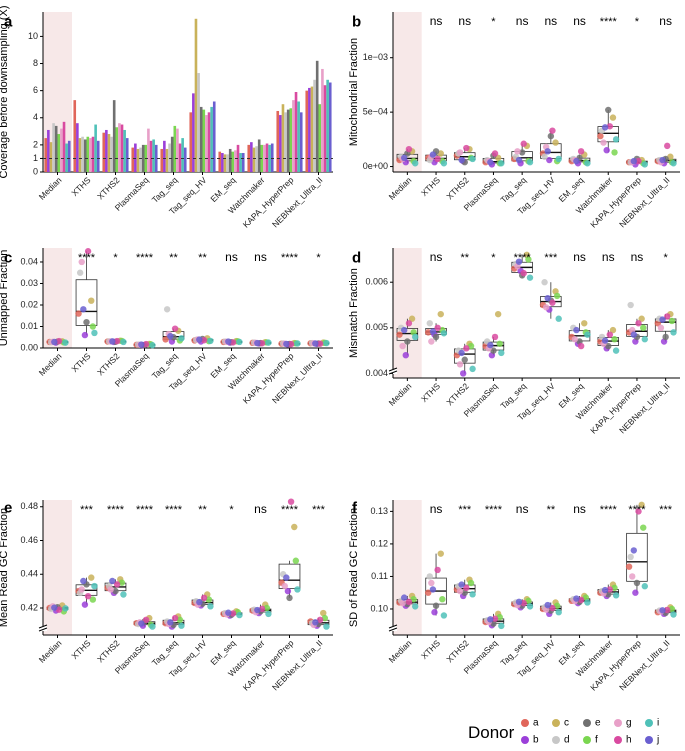 This screenshot has height=751, width=685. What do you see at coordinates (135, 157) in the screenshot?
I see `bar-b` at bounding box center [135, 157].